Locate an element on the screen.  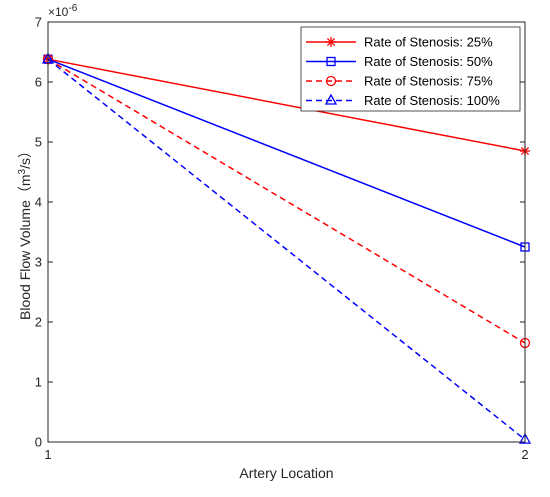
y-axis-label-unit-open: （m is located at coordinates (25, 187).